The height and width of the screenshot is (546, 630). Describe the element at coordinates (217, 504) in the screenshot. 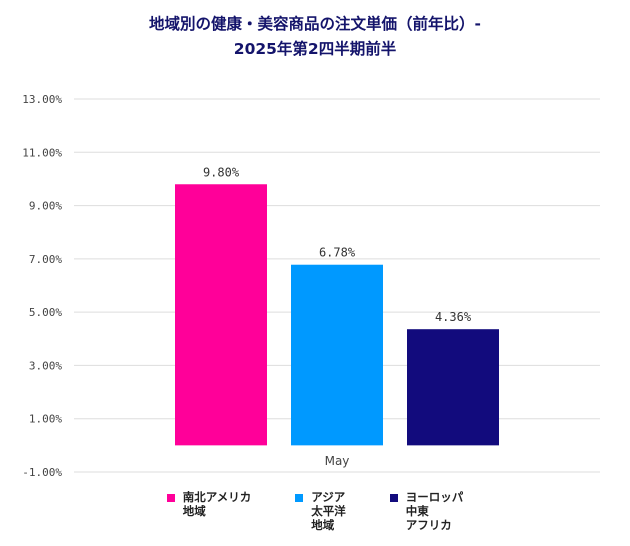

I see `legend-label: 南北アメリカ 地域` at that location.